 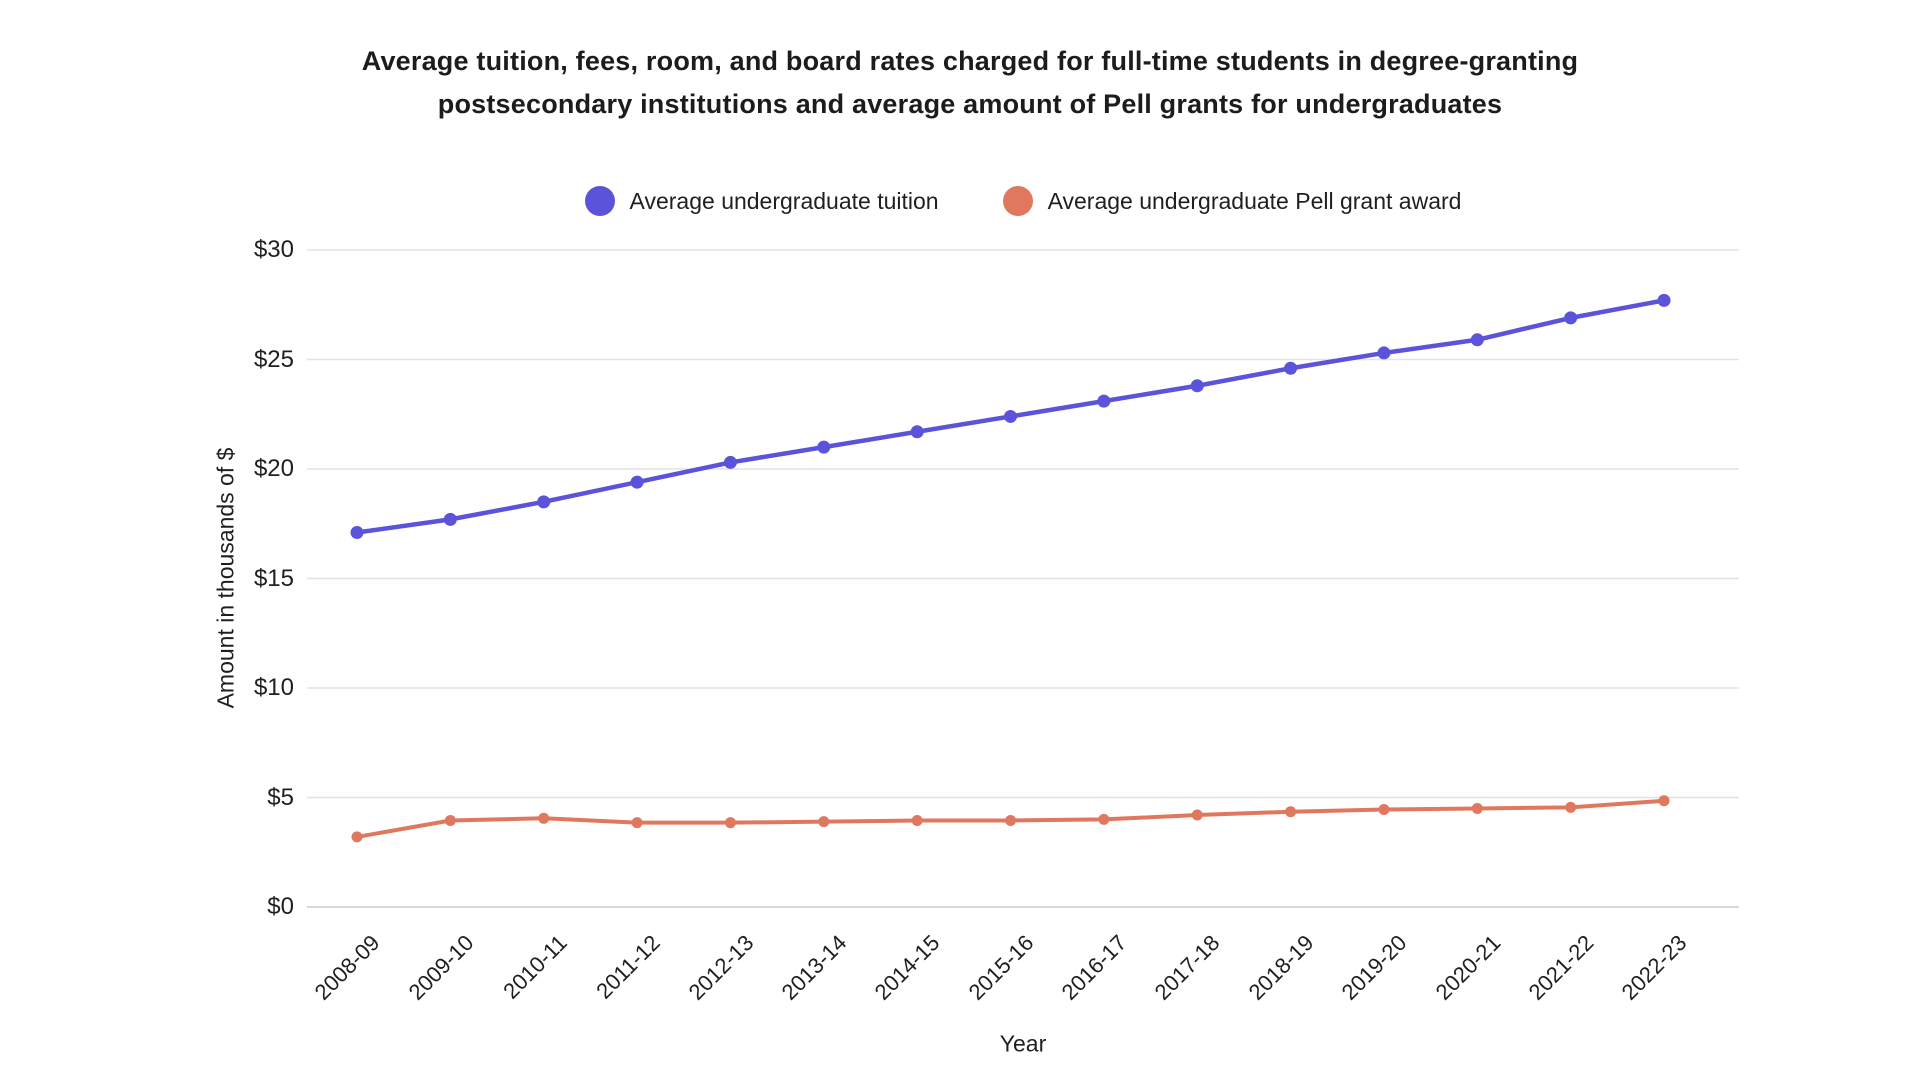 I want to click on y-tick-label-0: $0, so click(x=280, y=906).